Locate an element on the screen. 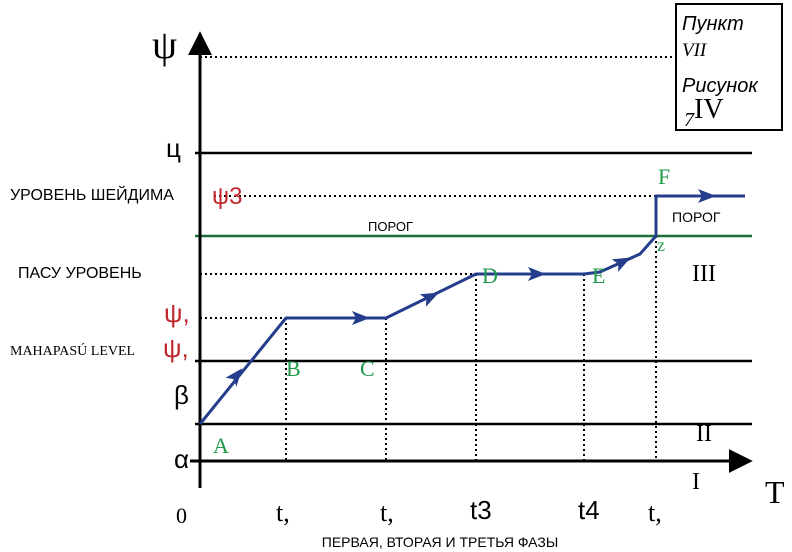 Image resolution: width=792 pixels, height=552 pixels. point-label-c: C is located at coordinates (367, 368).